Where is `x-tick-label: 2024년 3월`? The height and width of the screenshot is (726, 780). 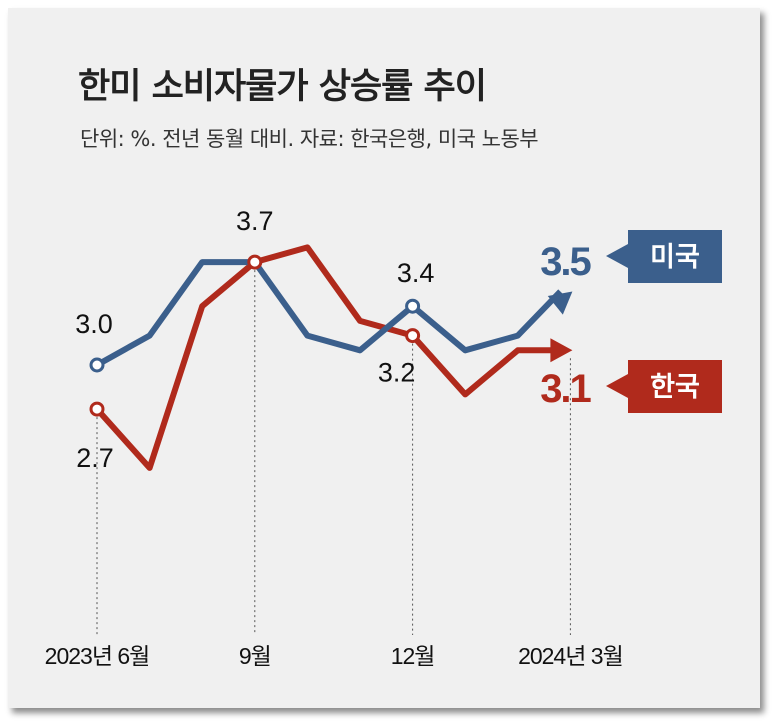 x-tick-label: 2024년 3월 is located at coordinates (570, 656).